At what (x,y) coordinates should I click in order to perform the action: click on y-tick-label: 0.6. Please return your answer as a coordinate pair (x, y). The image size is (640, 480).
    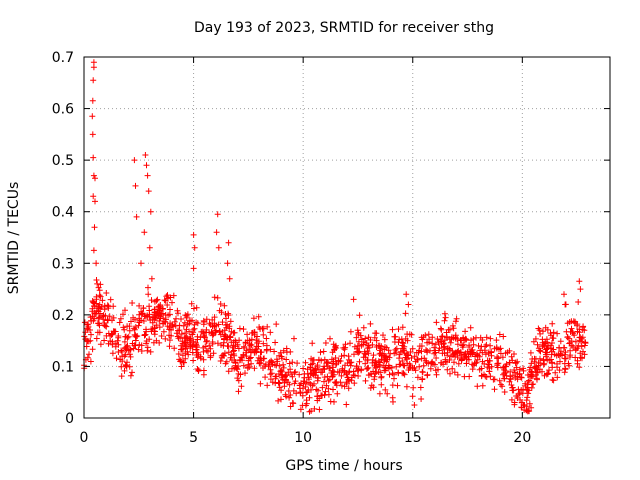
    Looking at the image, I should click on (63, 110).